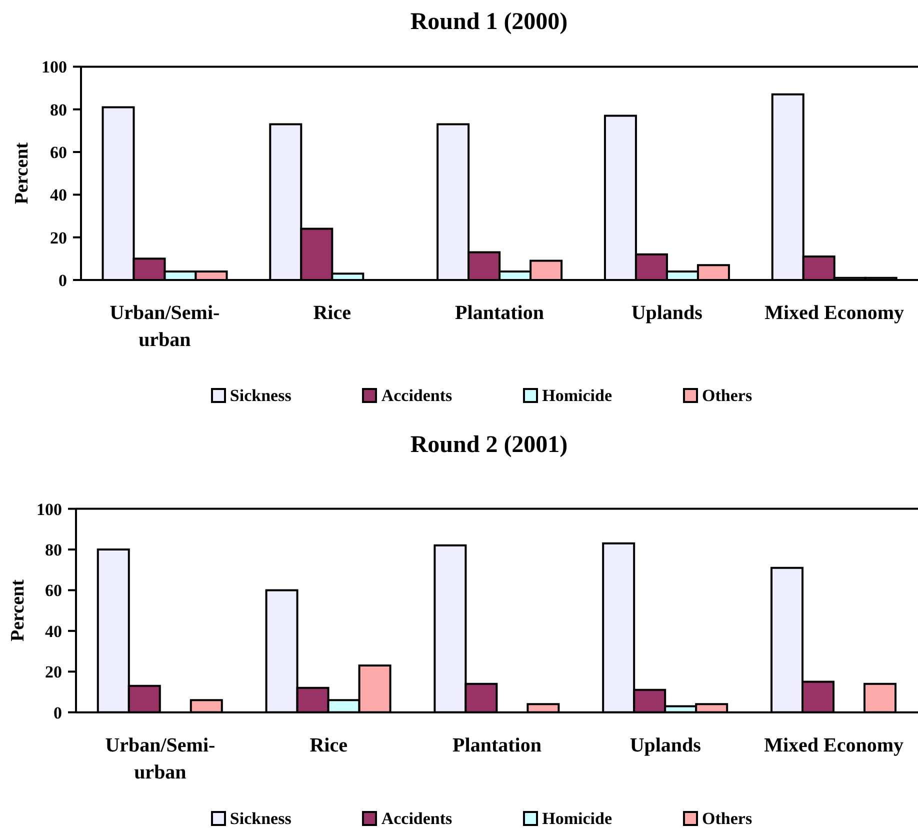  What do you see at coordinates (489, 445) in the screenshot?
I see `chart-title: Round 2 (2001)` at bounding box center [489, 445].